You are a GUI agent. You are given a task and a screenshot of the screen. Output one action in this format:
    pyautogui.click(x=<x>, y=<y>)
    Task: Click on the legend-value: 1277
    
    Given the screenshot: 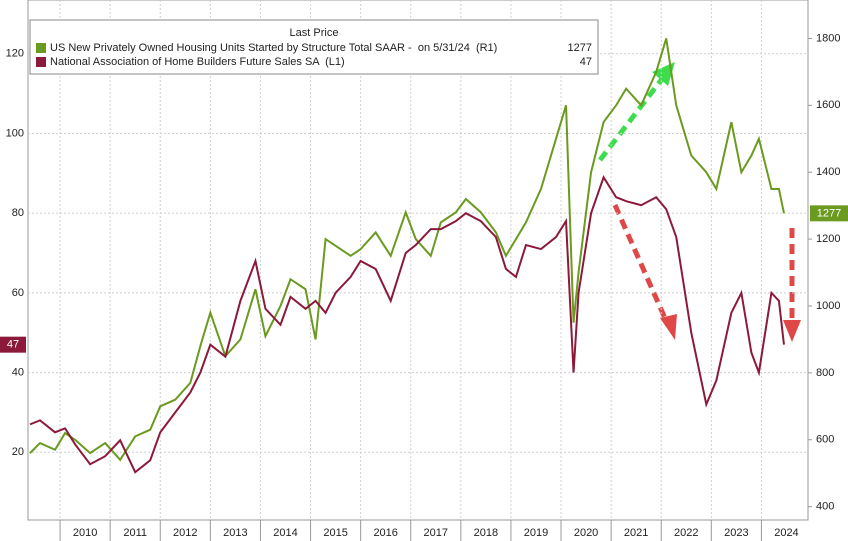 What is the action you would take?
    pyautogui.click(x=580, y=48)
    